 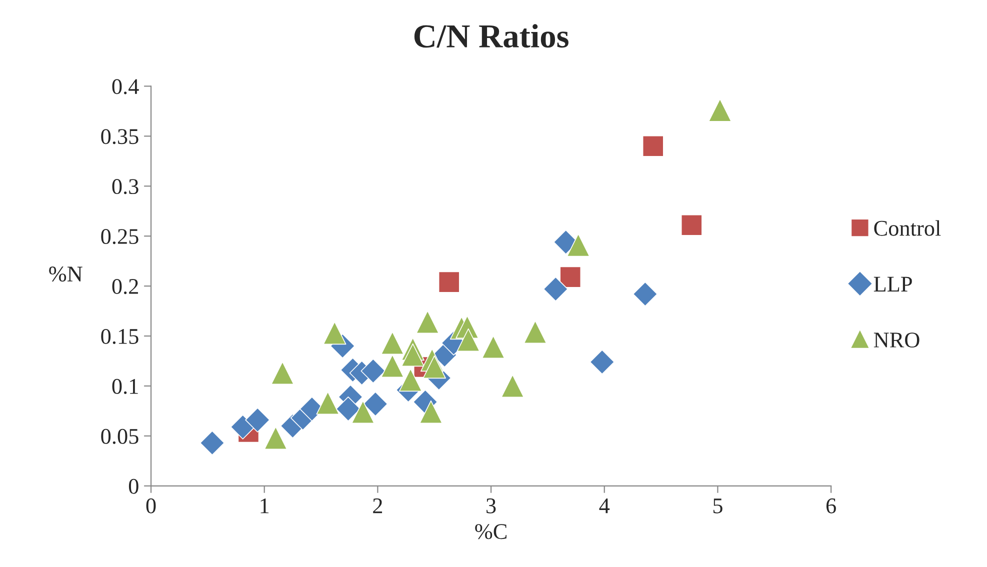 What do you see at coordinates (604, 506) in the screenshot?
I see `x-tick-label: 4` at bounding box center [604, 506].